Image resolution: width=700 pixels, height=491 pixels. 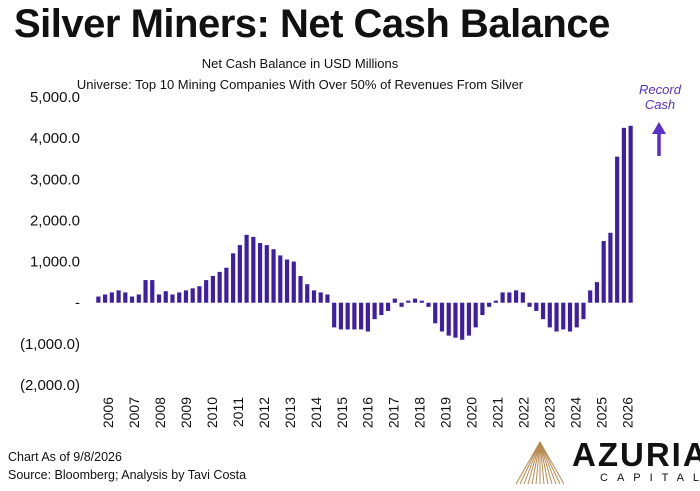 What do you see at coordinates (55, 220) in the screenshot?
I see `y-tick-label: 2,000.0` at bounding box center [55, 220].